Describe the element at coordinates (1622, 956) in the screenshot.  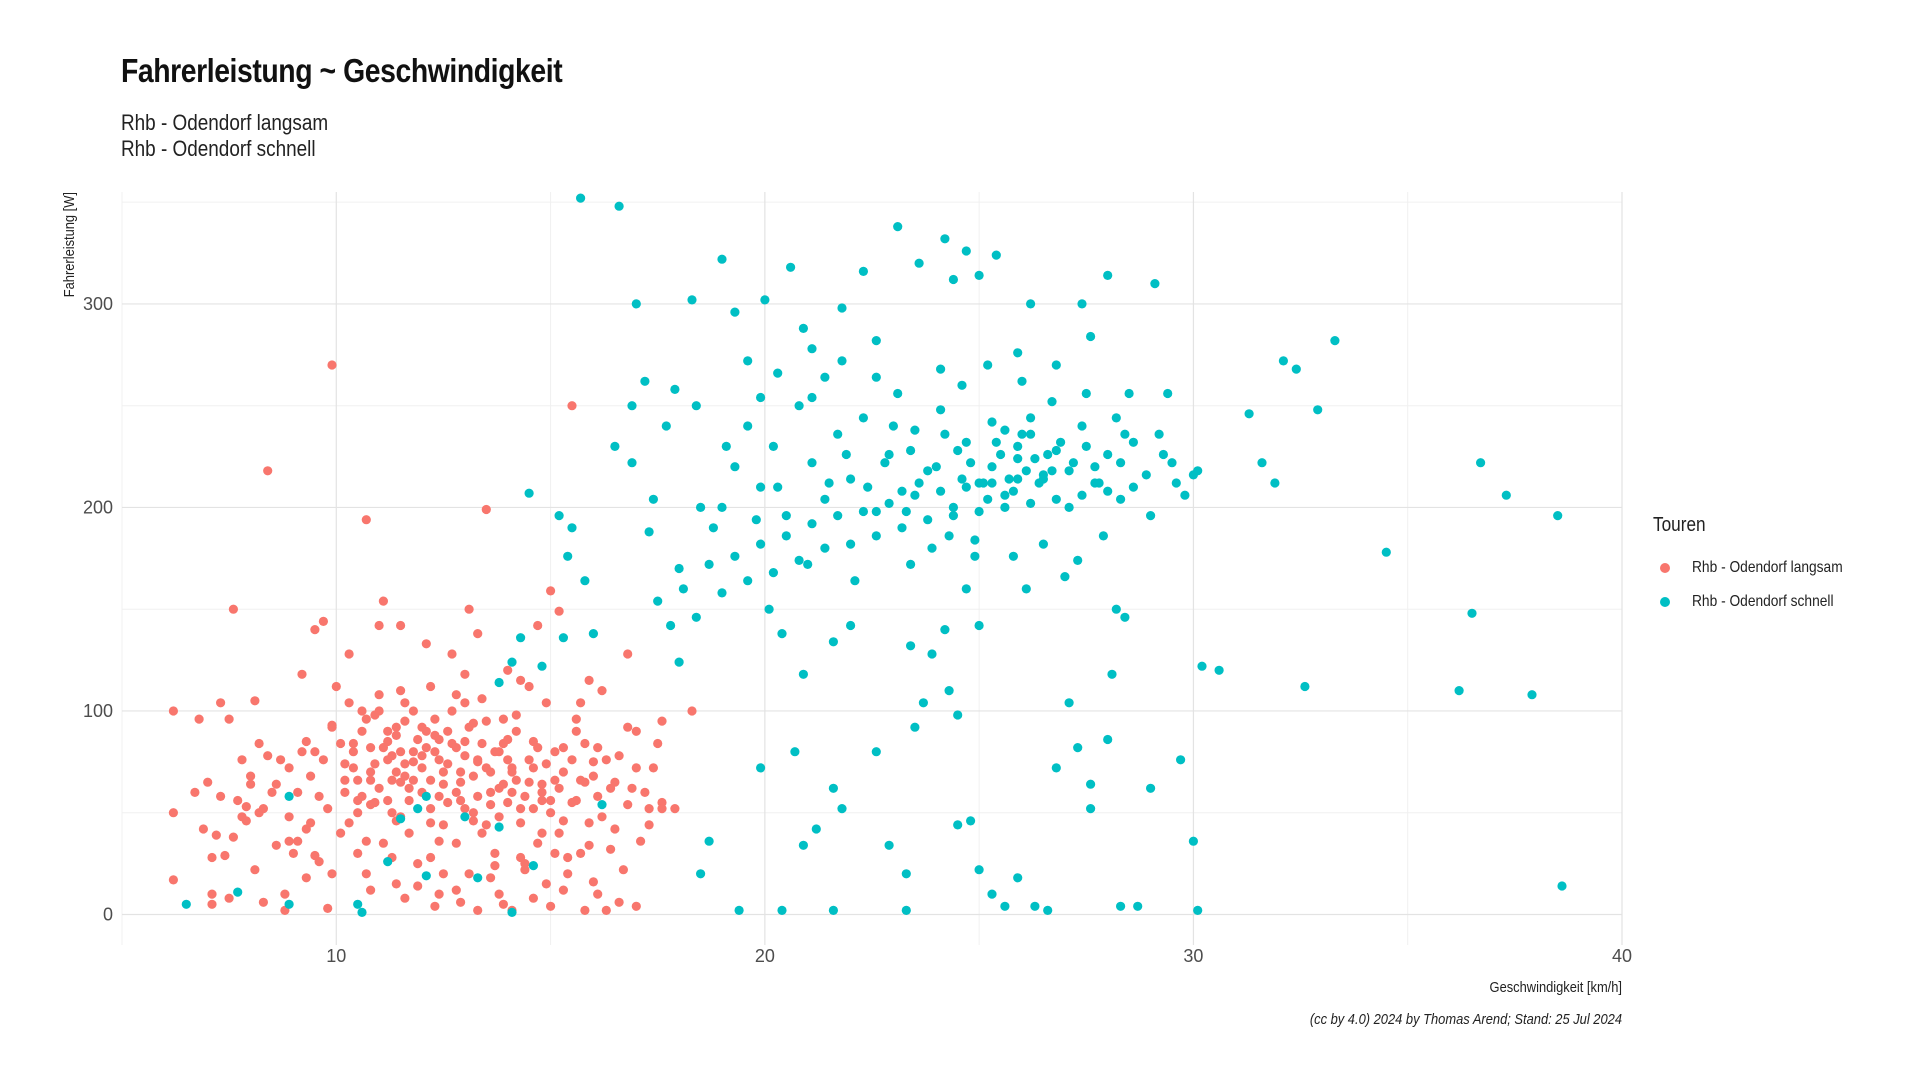
I see `x-tick-label: 40` at that location.